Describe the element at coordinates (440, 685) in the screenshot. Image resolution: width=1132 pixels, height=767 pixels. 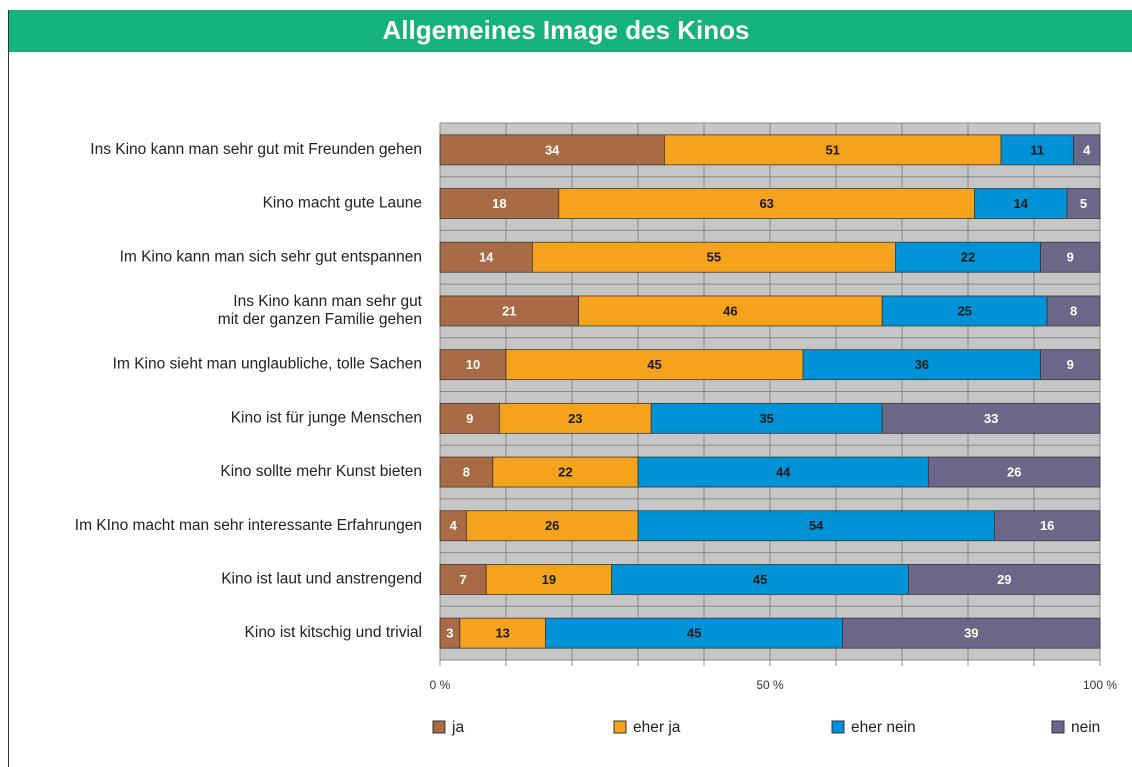
I see `x-tick-label: 0 %` at that location.